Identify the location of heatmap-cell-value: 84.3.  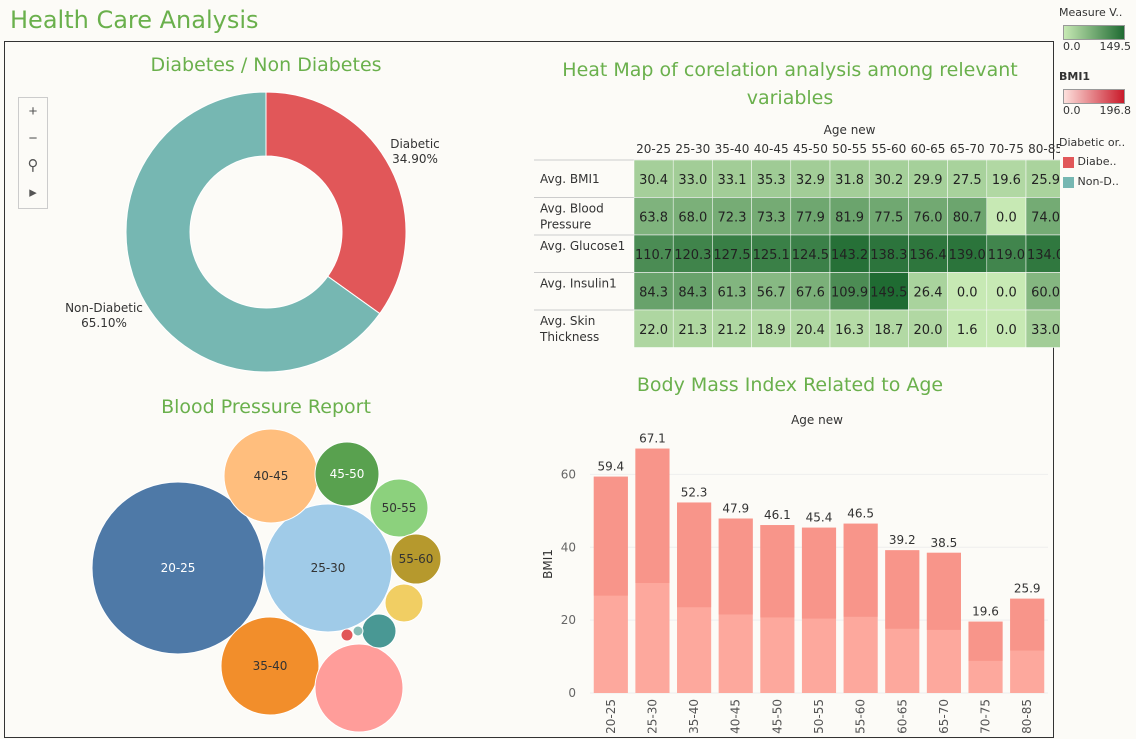
(692, 292).